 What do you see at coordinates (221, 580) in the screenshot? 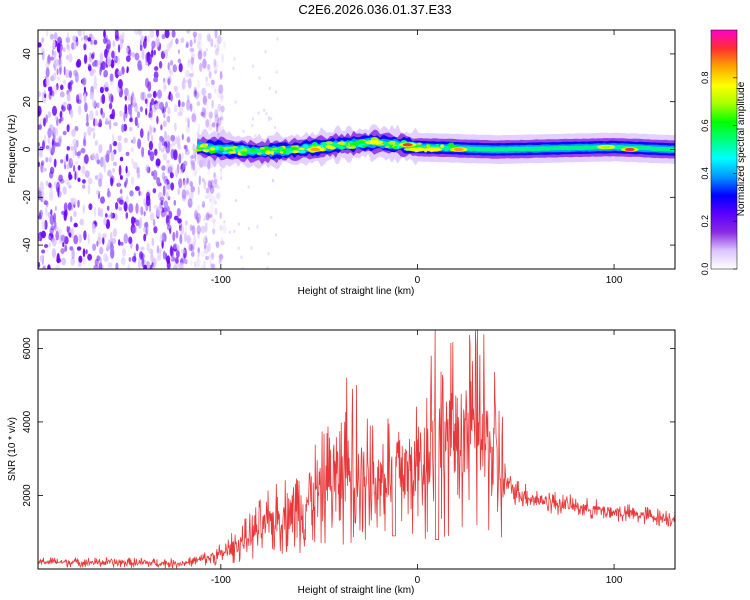
I see `snr-x-tick-label: -100` at bounding box center [221, 580].